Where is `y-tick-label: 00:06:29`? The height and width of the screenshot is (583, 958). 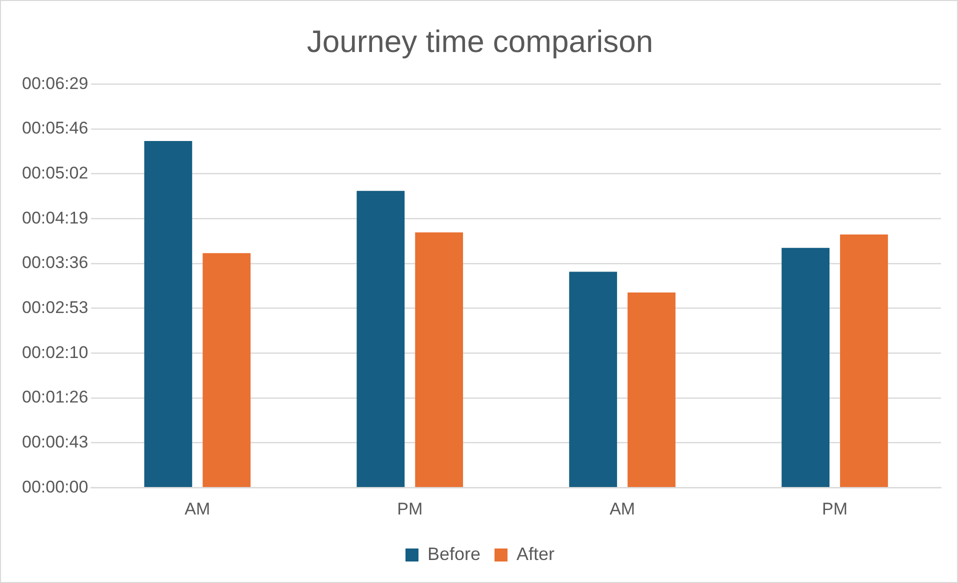
y-tick-label: 00:06:29 is located at coordinates (55, 83).